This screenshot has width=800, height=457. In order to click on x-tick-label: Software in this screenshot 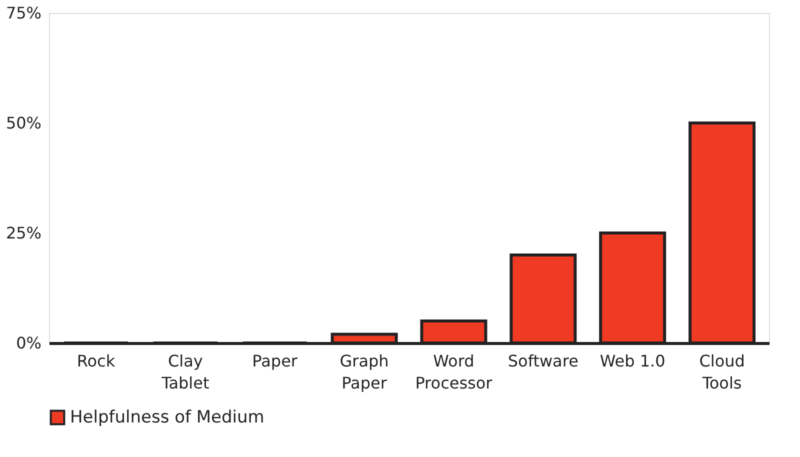, I will do `click(543, 361)`.